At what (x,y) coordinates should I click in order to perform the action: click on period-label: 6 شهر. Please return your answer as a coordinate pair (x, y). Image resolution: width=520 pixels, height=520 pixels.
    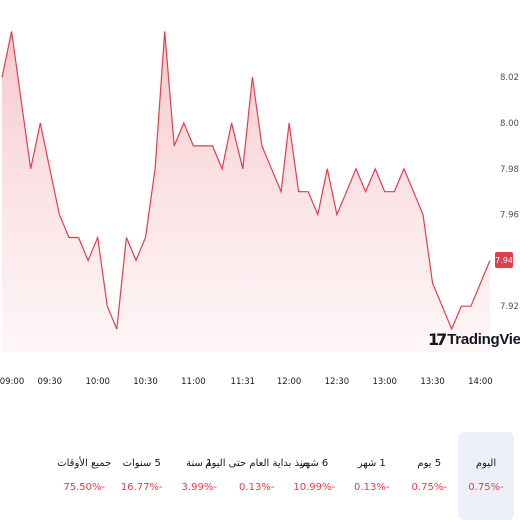
    Looking at the image, I should click on (314, 463).